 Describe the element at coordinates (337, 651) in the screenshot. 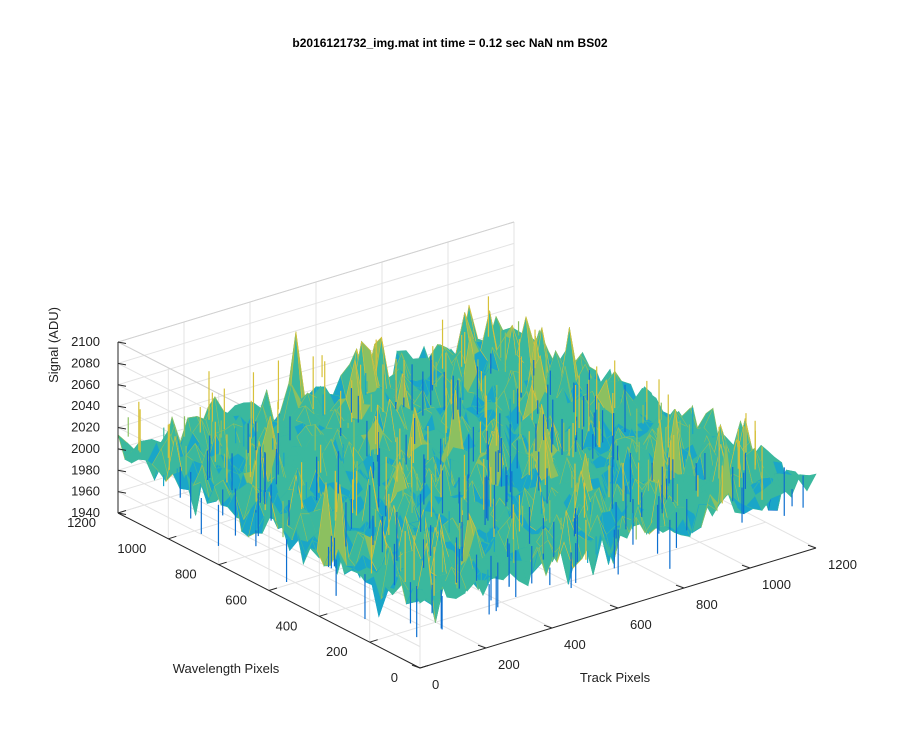

I see `y-tick-label: 200` at that location.